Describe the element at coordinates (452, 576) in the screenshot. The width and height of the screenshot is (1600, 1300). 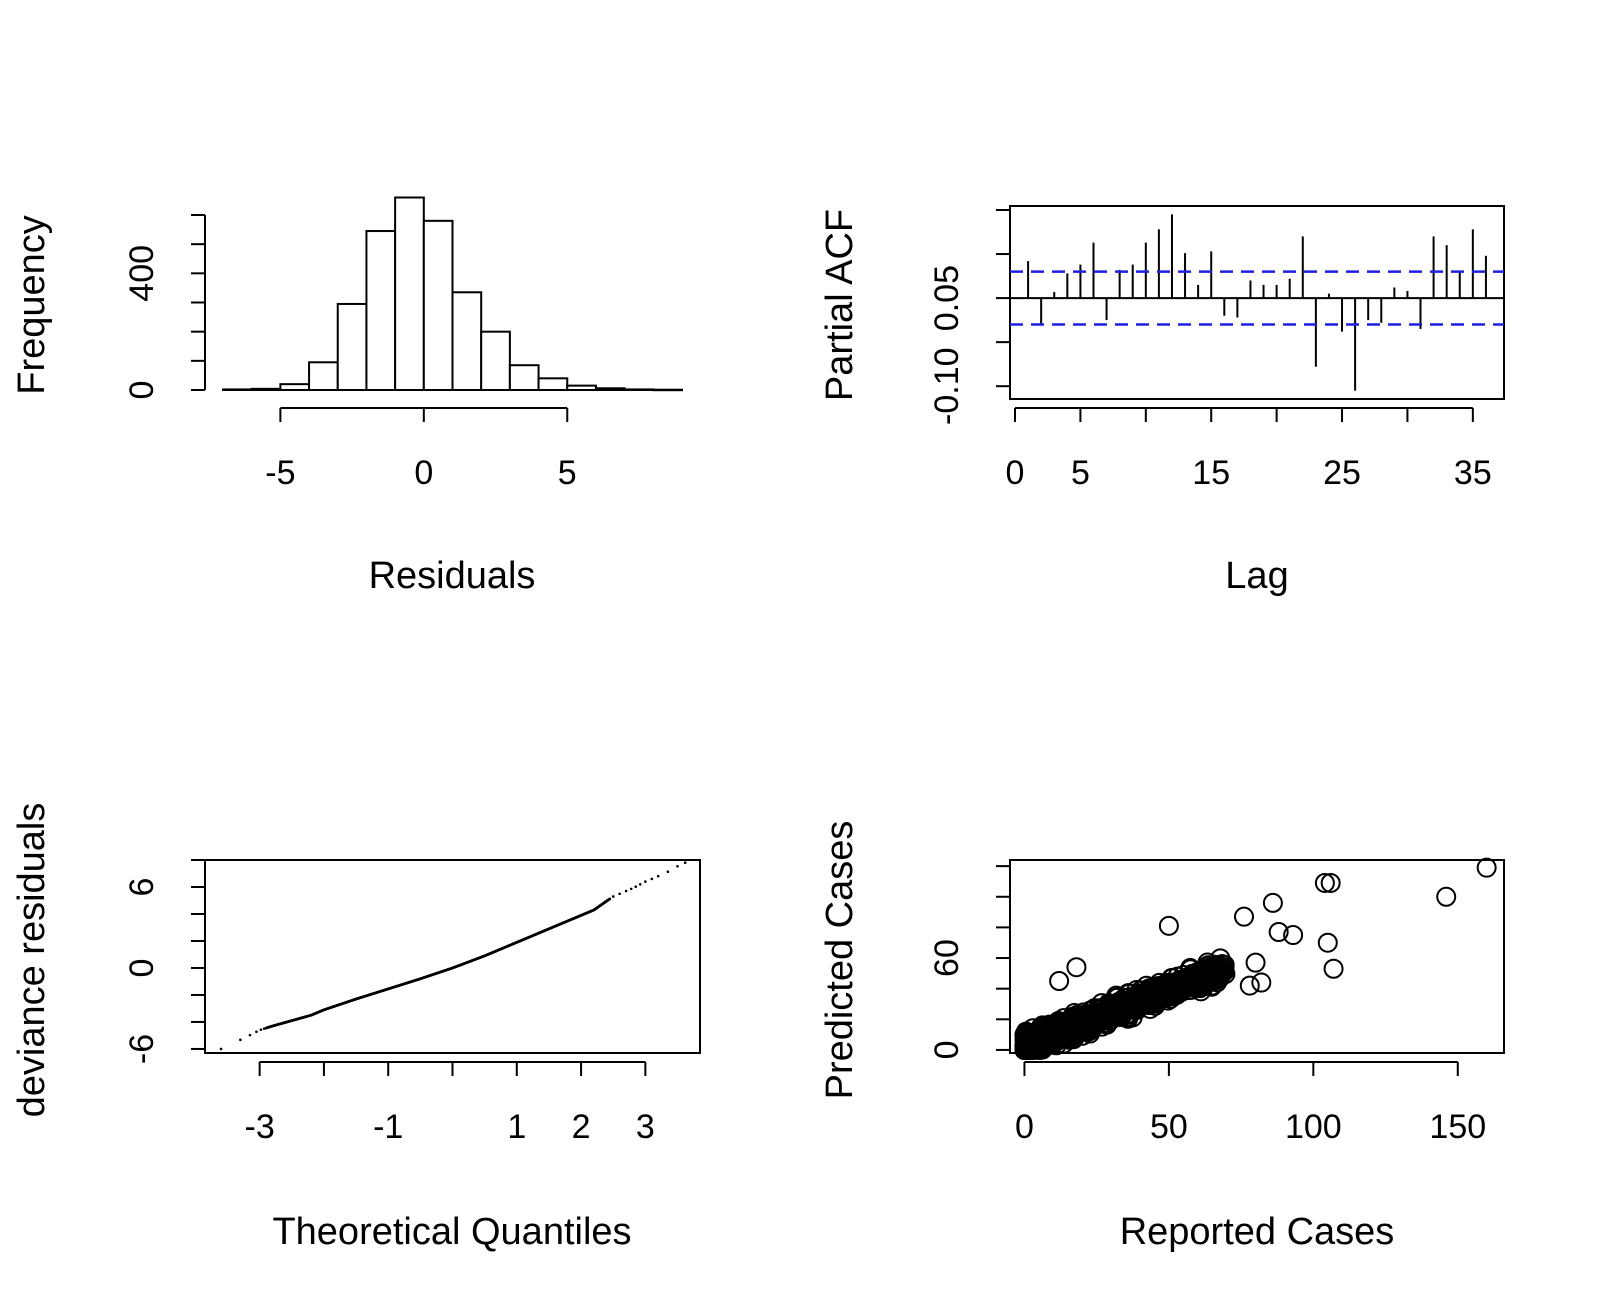
I see `histogram-x-axis-label: Residuals` at that location.